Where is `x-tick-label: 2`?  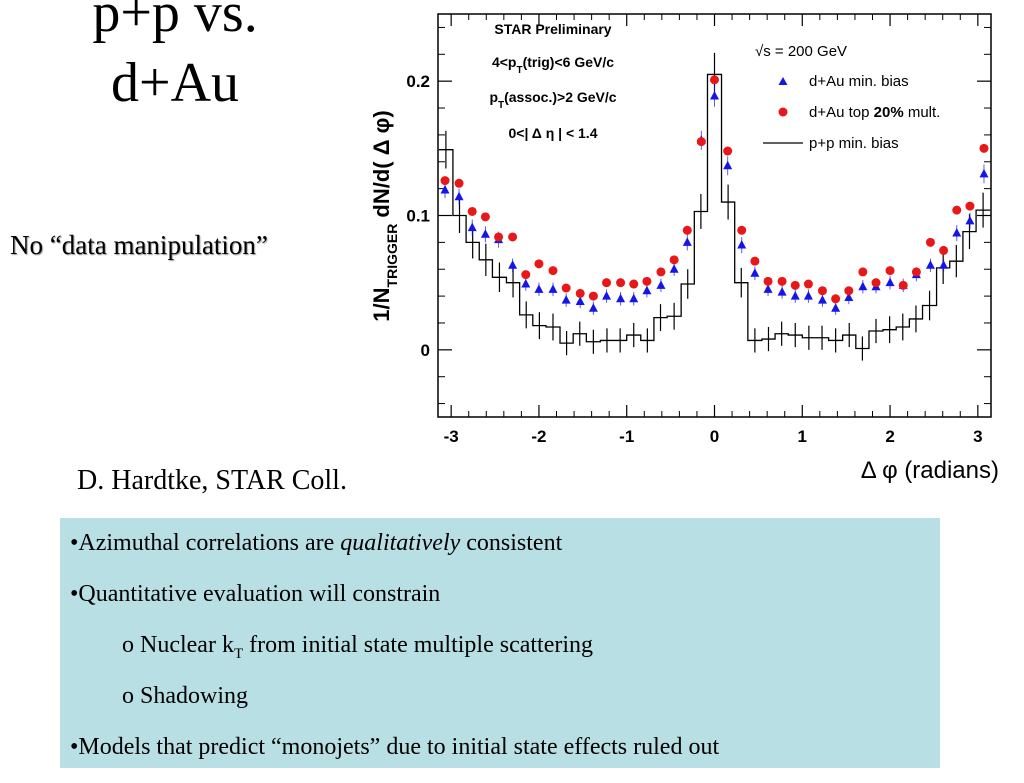
x-tick-label: 2 is located at coordinates (889, 436).